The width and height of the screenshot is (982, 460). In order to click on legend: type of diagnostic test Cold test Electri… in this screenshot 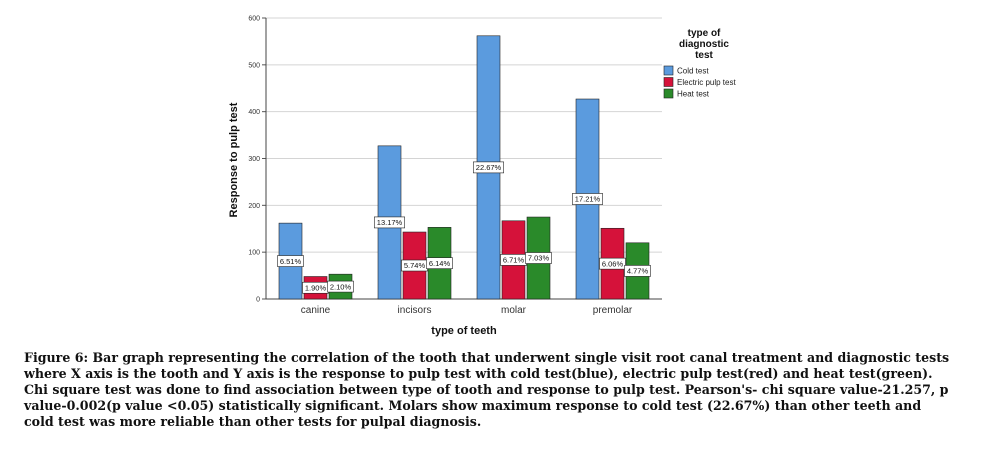, I will do `click(699, 63)`.